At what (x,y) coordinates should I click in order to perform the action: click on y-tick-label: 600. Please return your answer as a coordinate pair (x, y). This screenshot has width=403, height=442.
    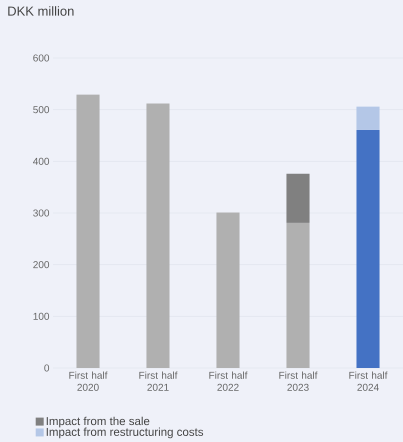
    Looking at the image, I should click on (41, 58).